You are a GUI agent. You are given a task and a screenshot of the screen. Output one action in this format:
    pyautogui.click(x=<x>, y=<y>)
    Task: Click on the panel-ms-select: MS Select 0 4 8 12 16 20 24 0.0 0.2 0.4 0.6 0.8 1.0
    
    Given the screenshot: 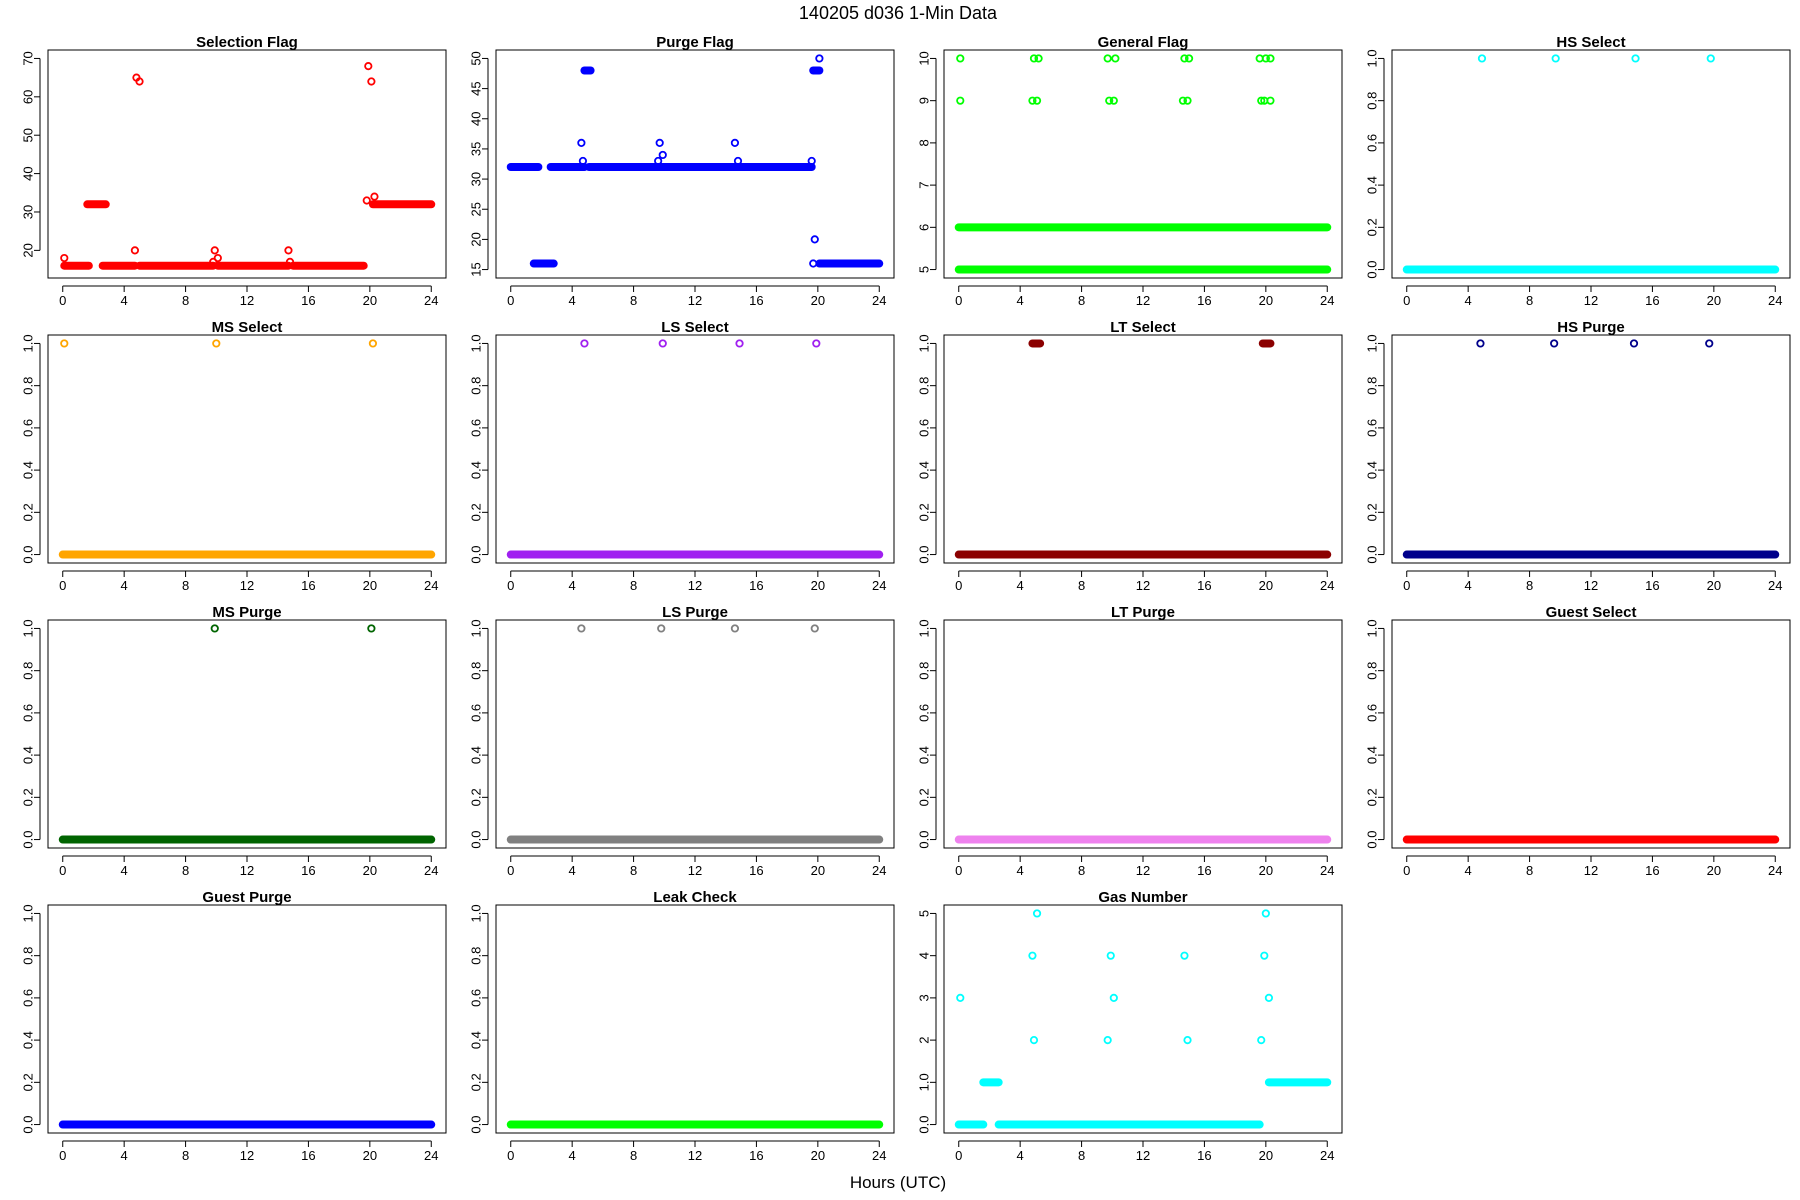 What is the action you would take?
    pyautogui.click(x=234, y=456)
    